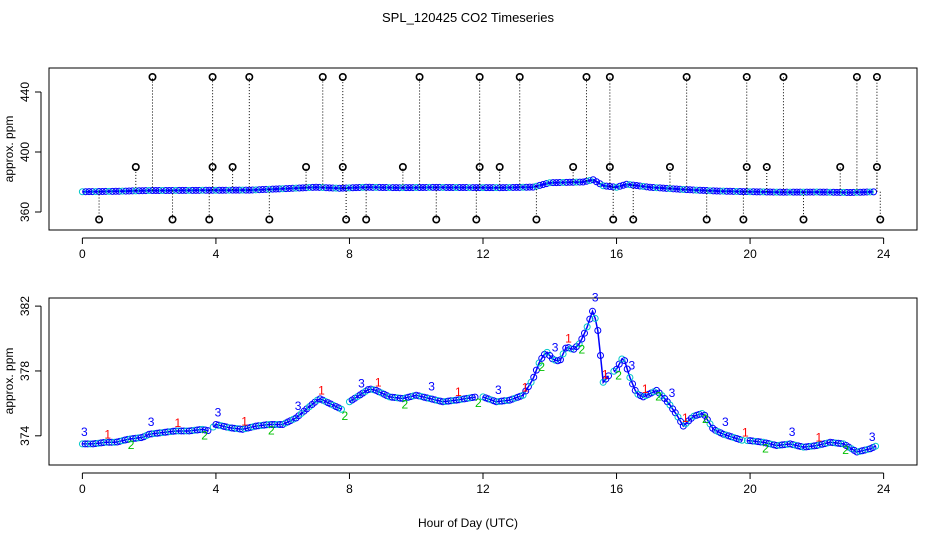 The image size is (936, 540). What do you see at coordinates (617, 254) in the screenshot?
I see `top-x-tick-label: 16` at bounding box center [617, 254].